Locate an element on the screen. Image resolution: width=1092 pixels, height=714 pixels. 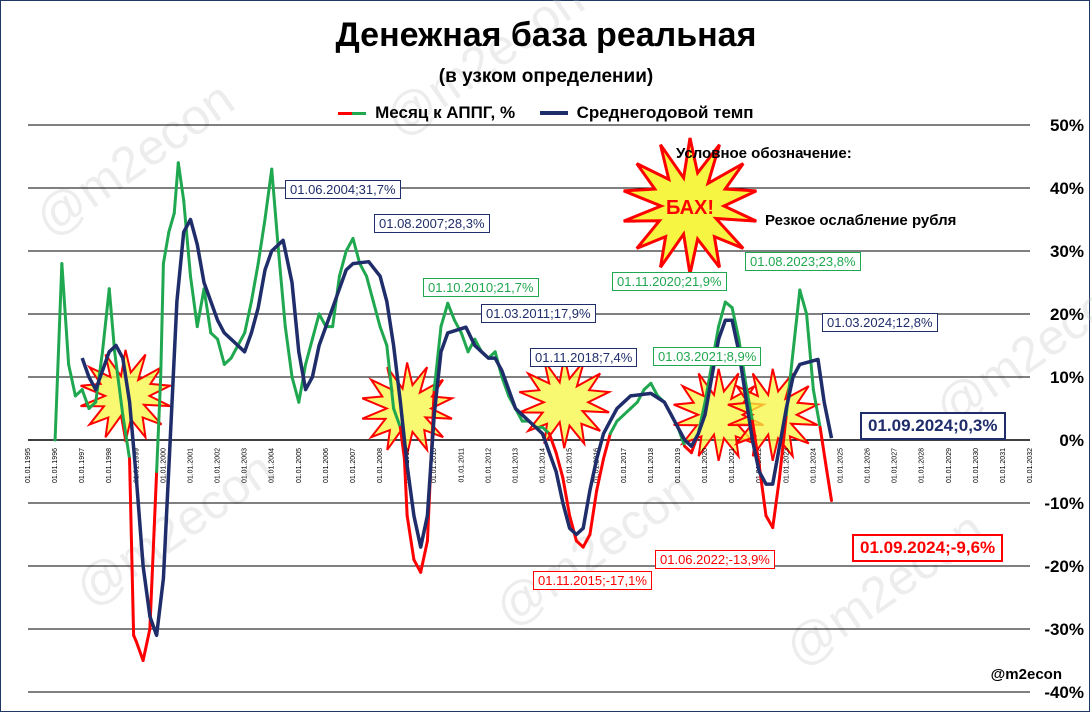
callout: 01.06.2022;-13,9% is located at coordinates (715, 559).